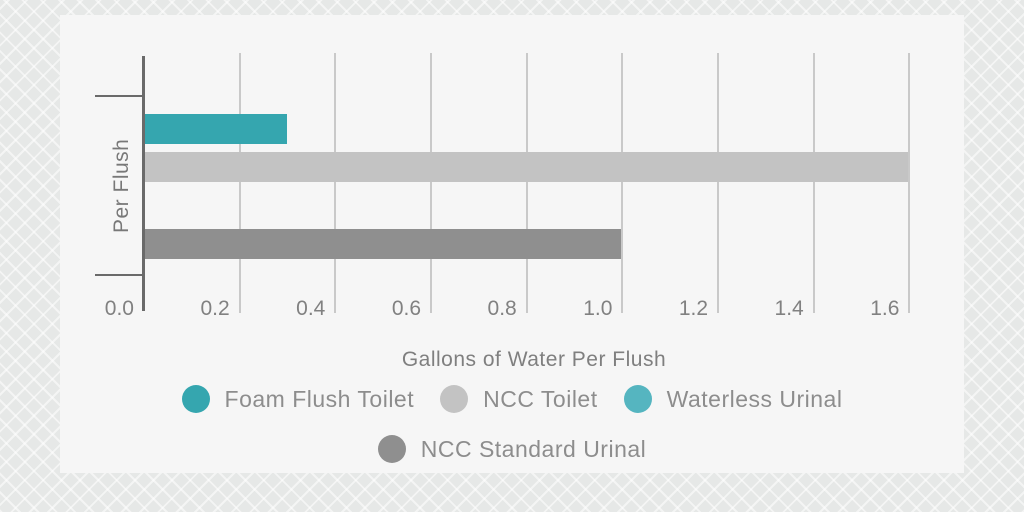 The height and width of the screenshot is (512, 1024). What do you see at coordinates (119, 308) in the screenshot?
I see `x-tick-label-0.0: 0.0` at bounding box center [119, 308].